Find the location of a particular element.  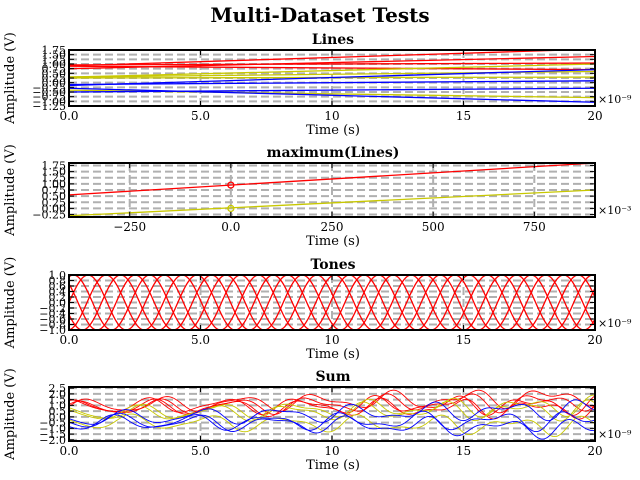

y-tick-label: −1.25 is located at coordinates (49, 106).